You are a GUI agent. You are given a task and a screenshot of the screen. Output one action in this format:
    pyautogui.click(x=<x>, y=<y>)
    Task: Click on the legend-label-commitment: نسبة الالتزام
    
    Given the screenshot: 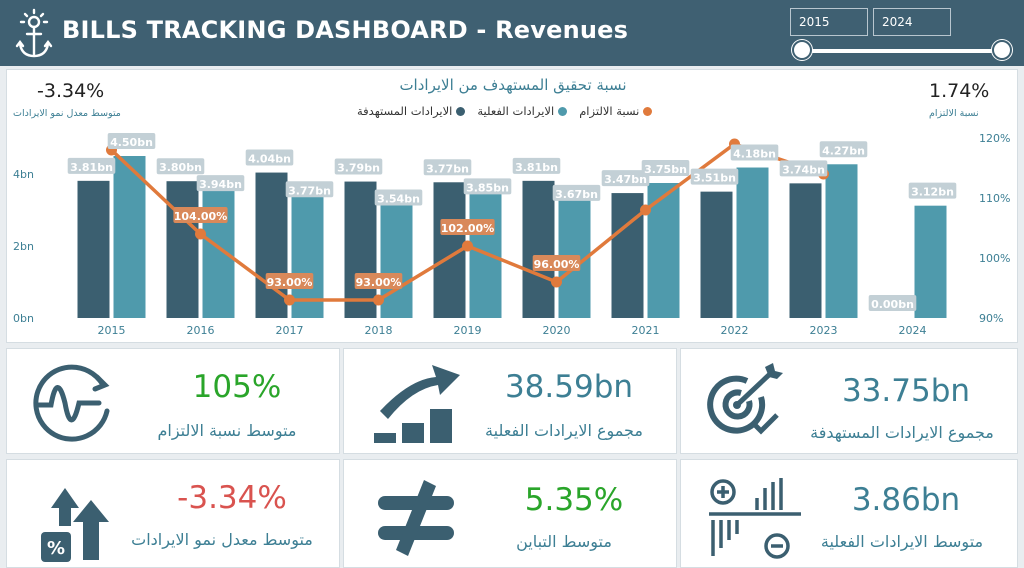 What is the action you would take?
    pyautogui.click(x=609, y=111)
    